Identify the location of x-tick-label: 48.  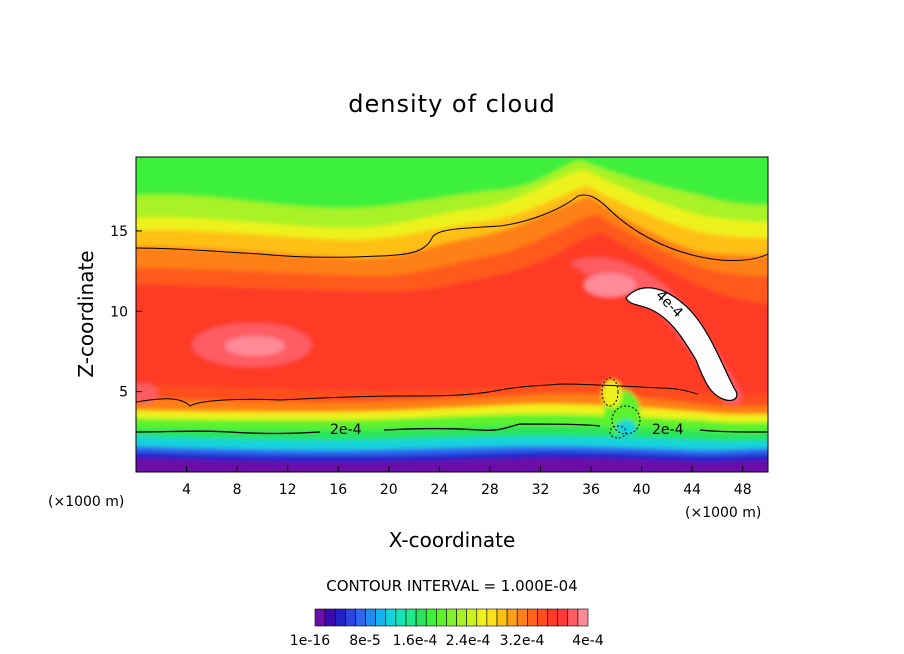
(743, 490).